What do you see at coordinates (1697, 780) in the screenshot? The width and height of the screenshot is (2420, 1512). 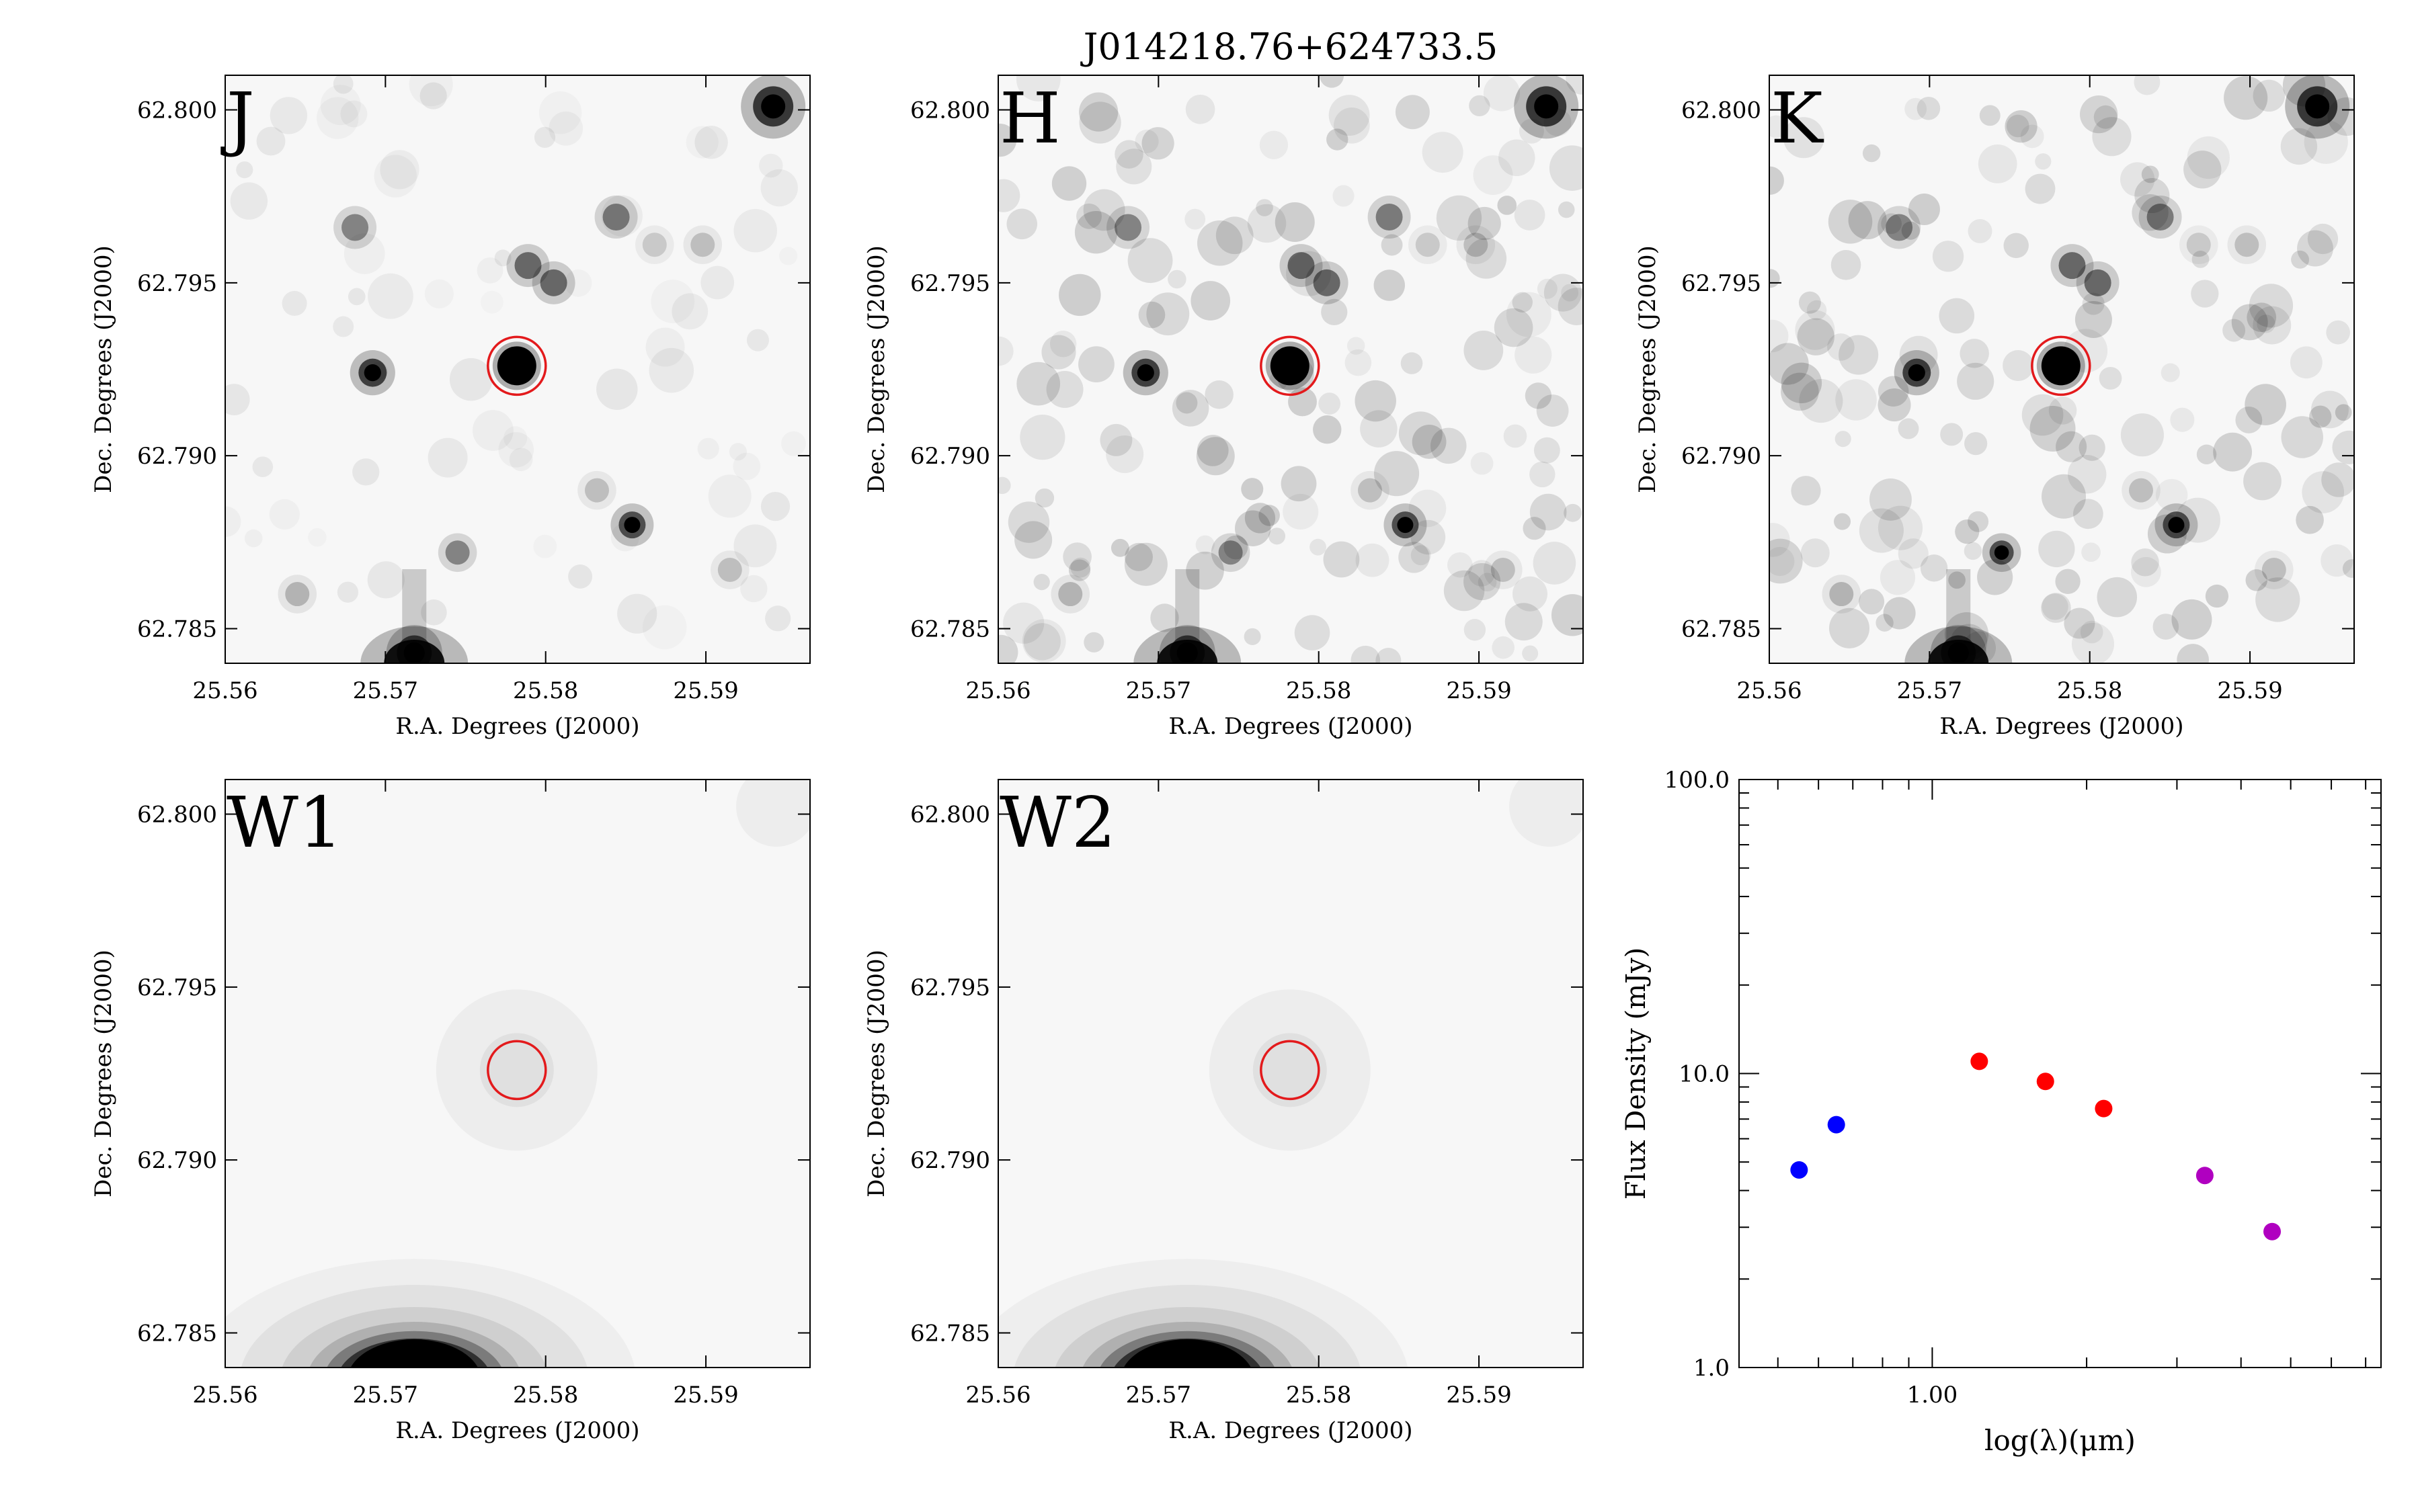 I see `y-tick-label: 100.0` at bounding box center [1697, 780].